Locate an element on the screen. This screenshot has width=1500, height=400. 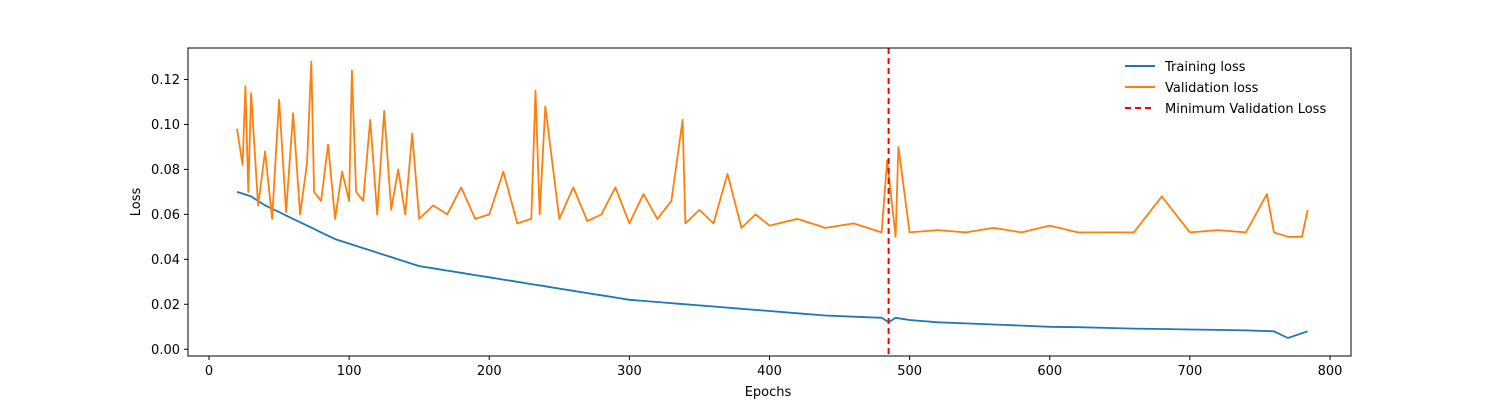
y-tick-label: 0.08 is located at coordinates (165, 170).